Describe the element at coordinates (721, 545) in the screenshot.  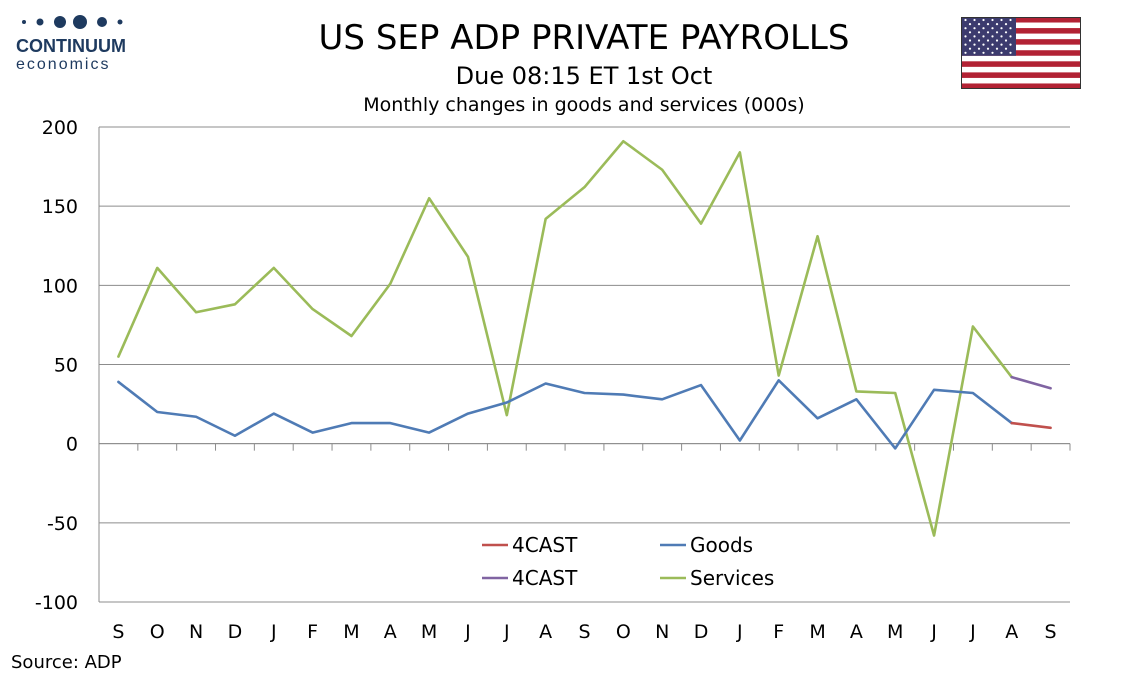
I see `legend-label: Goods` at that location.